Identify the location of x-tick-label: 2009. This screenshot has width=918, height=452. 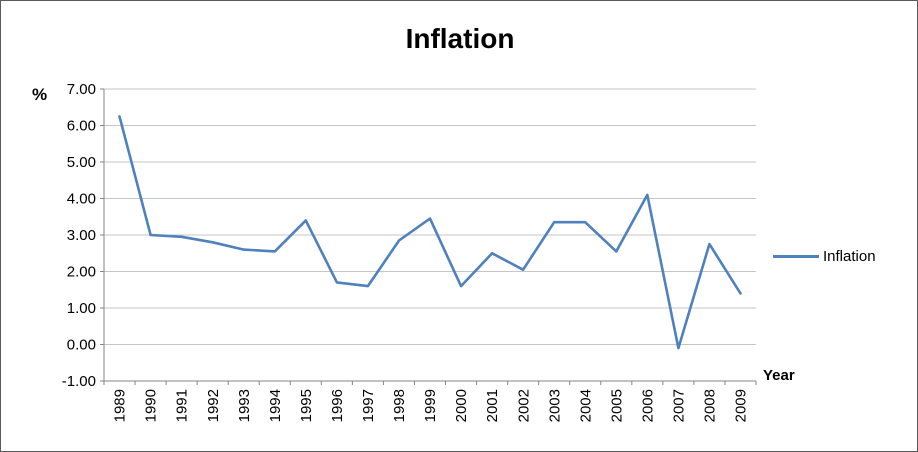
(741, 405).